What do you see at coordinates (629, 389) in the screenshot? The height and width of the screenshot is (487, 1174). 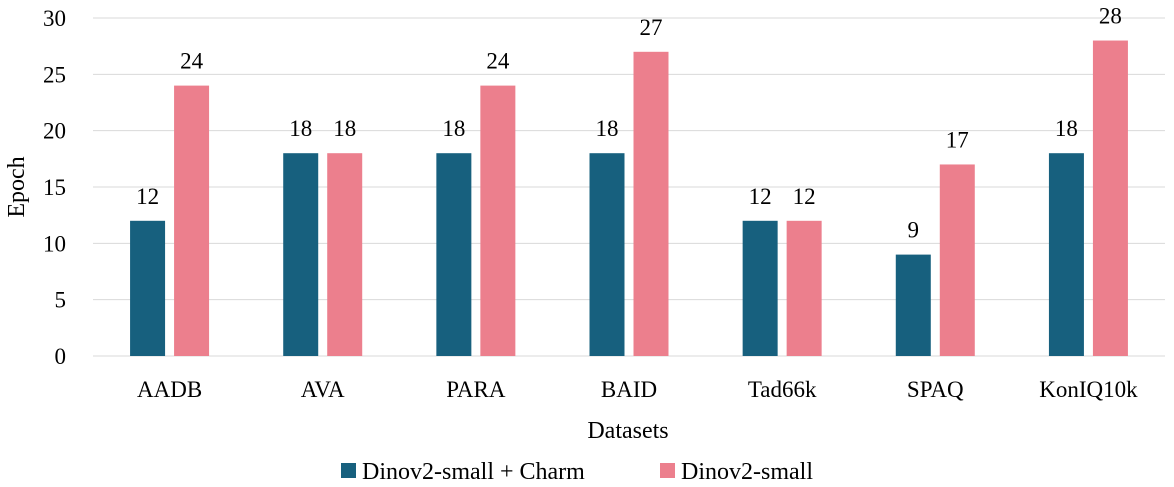 I see `x-category-label: BAID` at bounding box center [629, 389].